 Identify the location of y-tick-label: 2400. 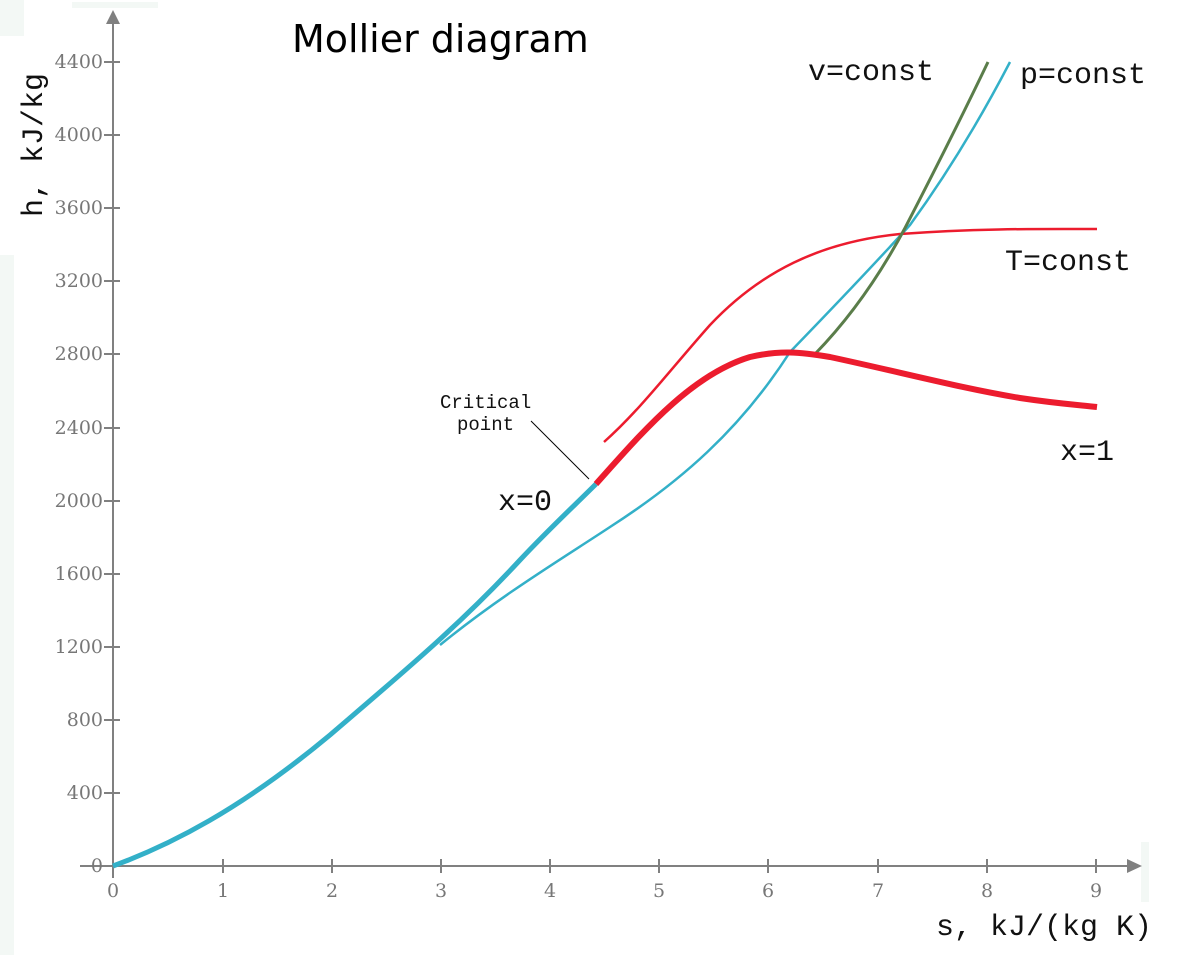
(79, 428).